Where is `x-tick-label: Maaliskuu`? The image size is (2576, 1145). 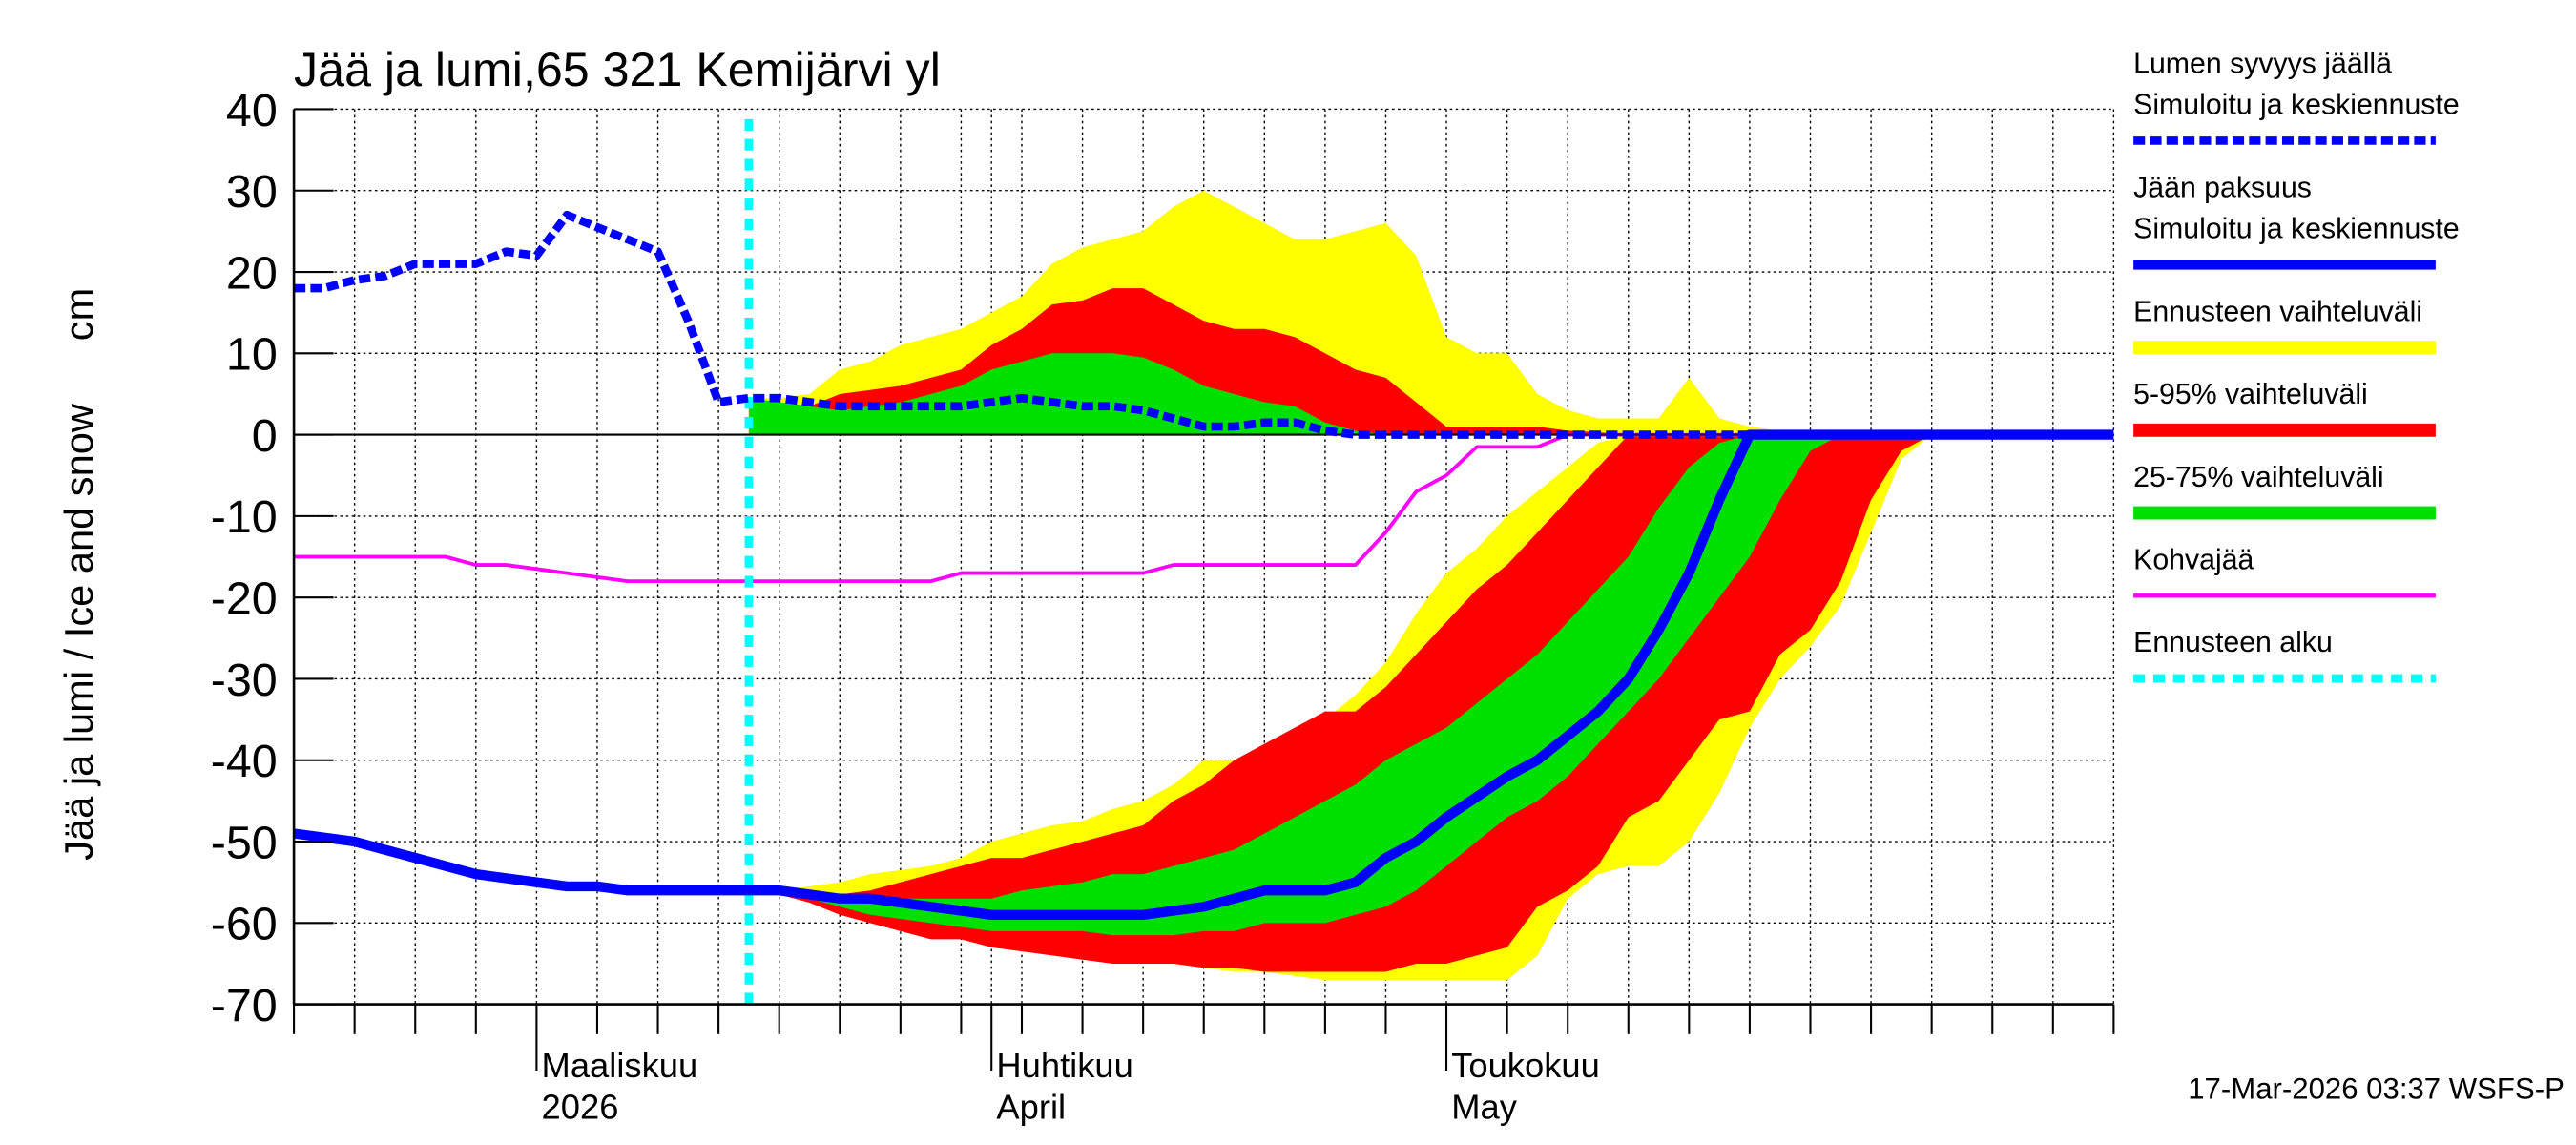
x-tick-label: Maaliskuu is located at coordinates (620, 1065).